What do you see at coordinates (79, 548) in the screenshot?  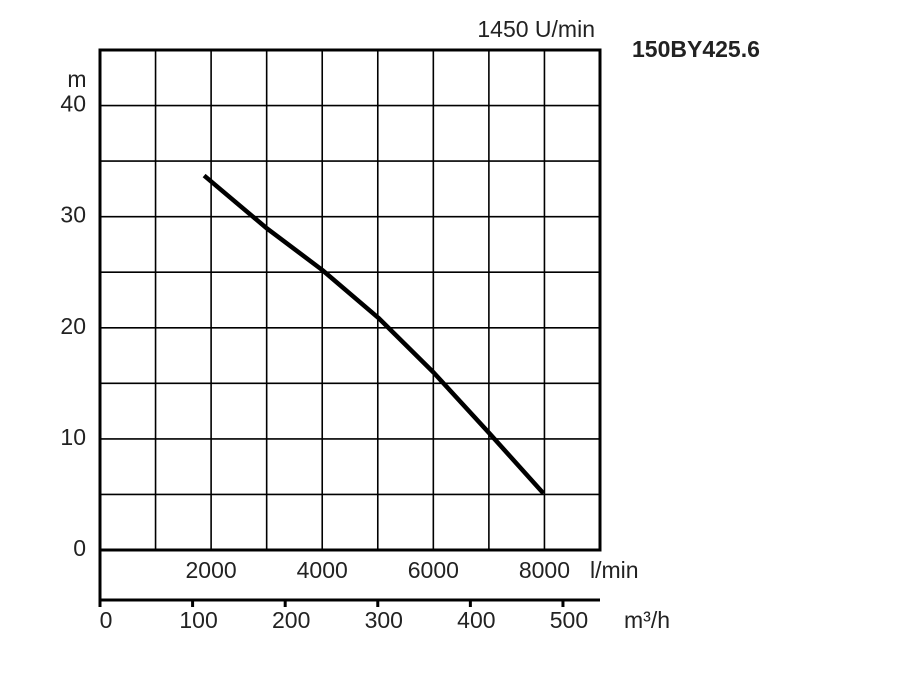 I see `y-tick-label: 0` at bounding box center [79, 548].